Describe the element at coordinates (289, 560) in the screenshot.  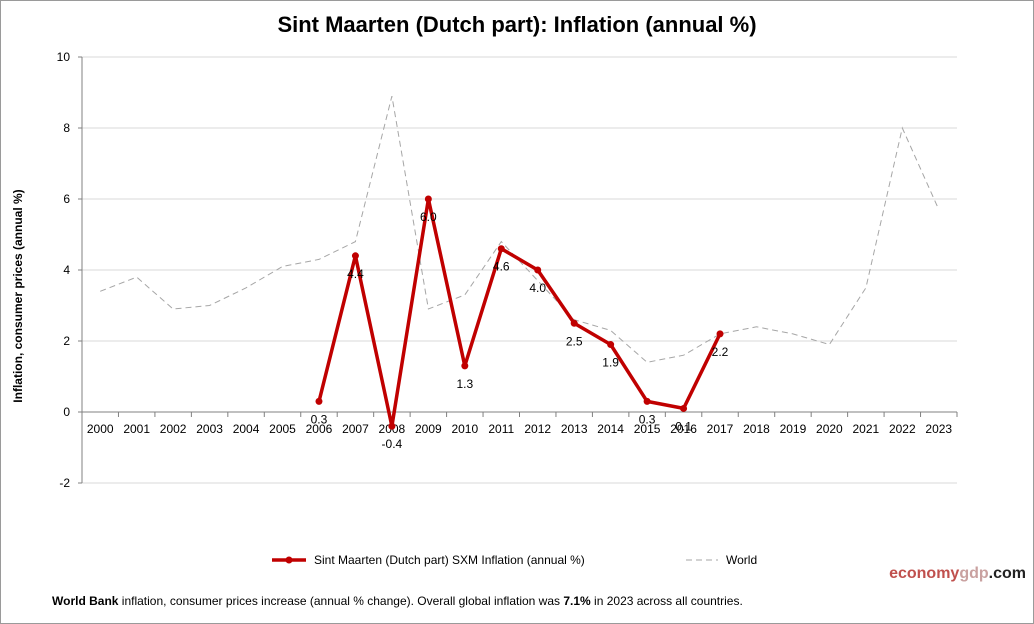
I see `legend-sxm-swatch` at that location.